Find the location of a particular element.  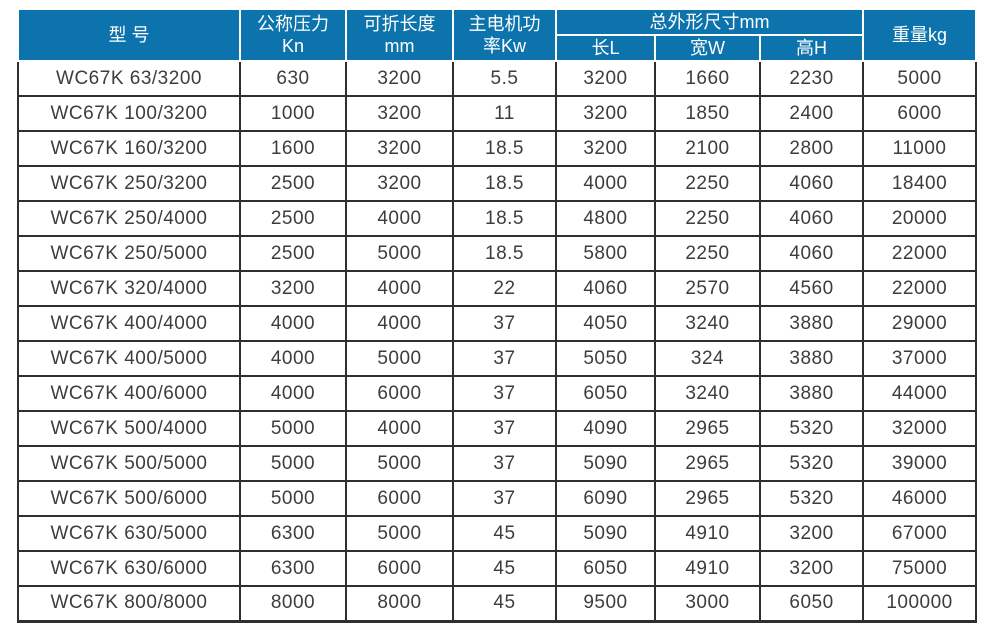

header-model: 型 号 is located at coordinates (129, 35).